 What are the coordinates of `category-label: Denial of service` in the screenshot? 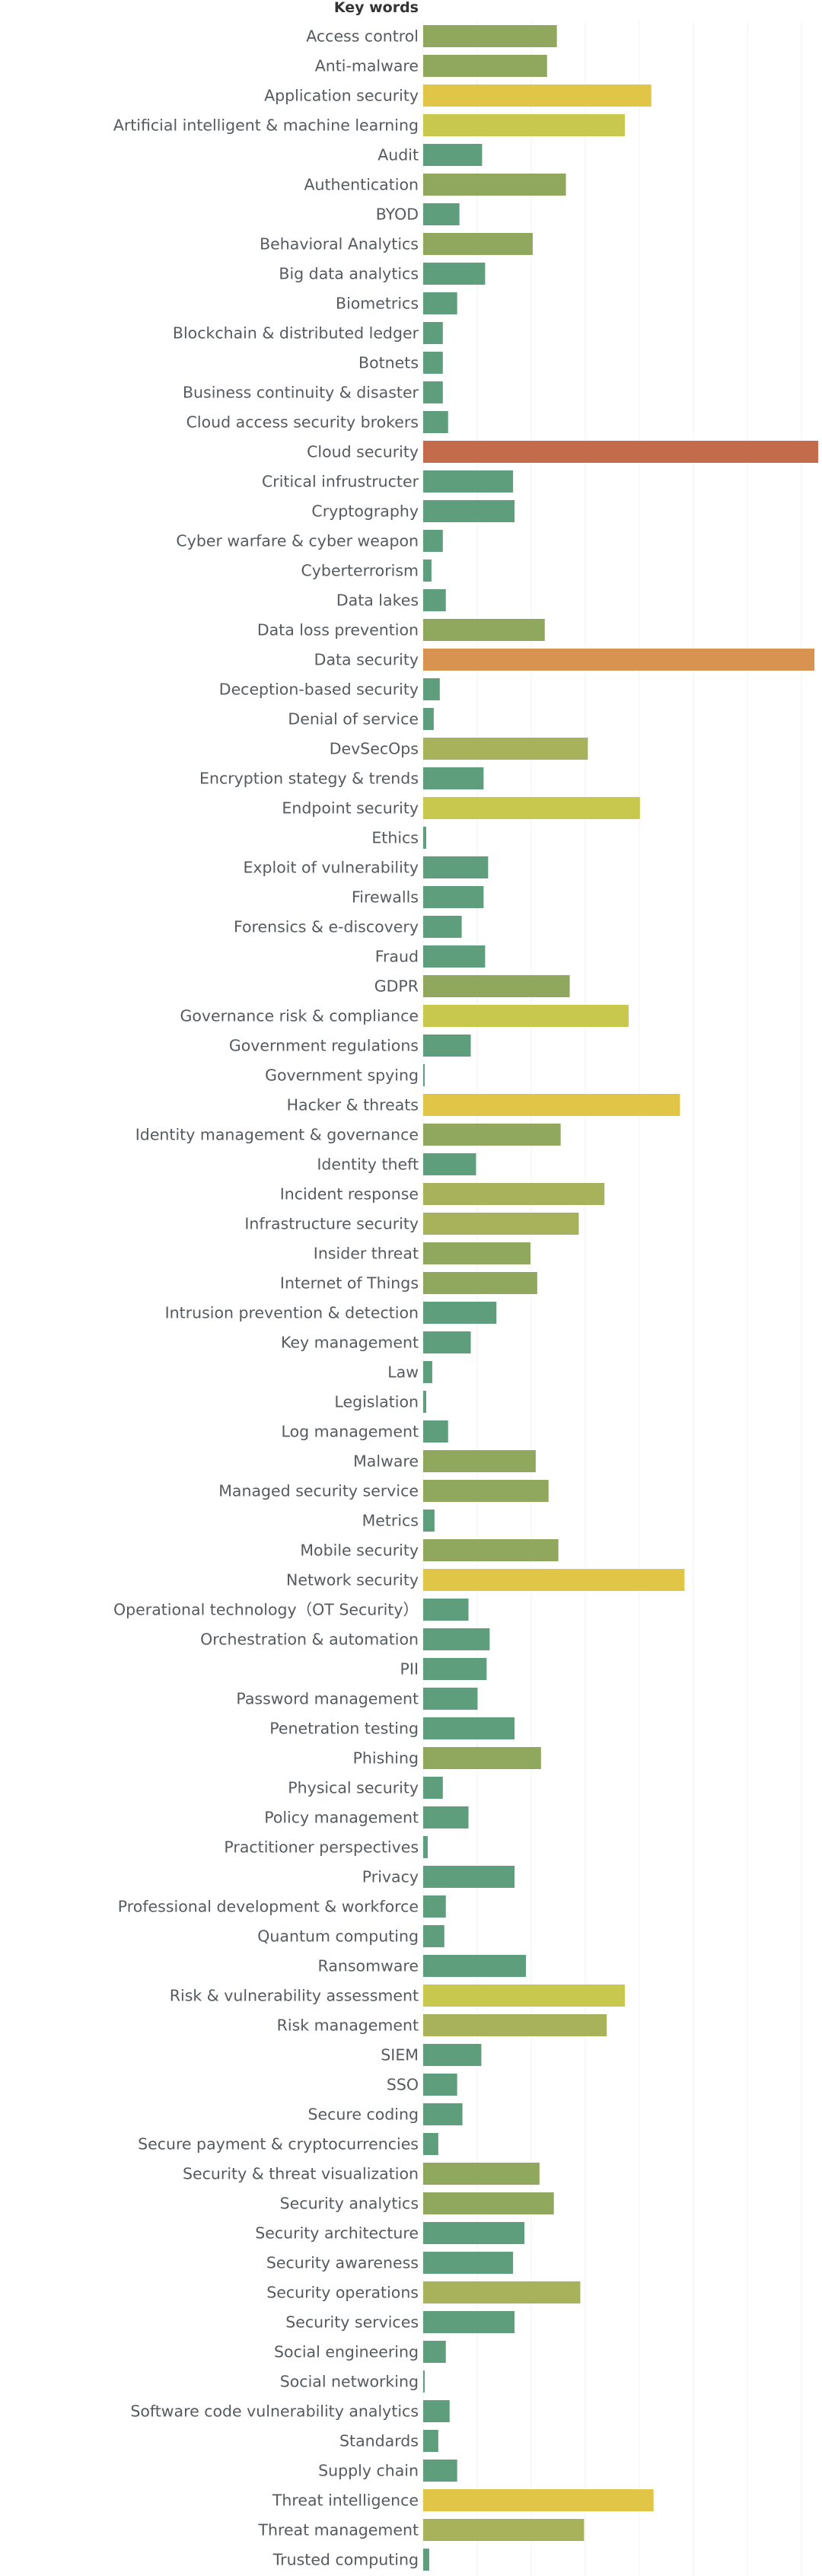 It's located at (353, 719).